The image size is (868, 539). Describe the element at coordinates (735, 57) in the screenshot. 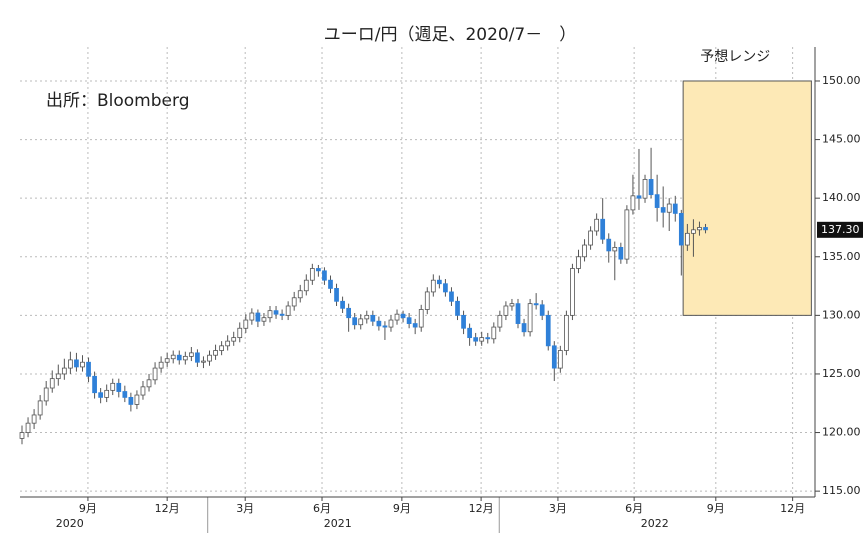

I see `forecast-label: 予想レンジ` at that location.